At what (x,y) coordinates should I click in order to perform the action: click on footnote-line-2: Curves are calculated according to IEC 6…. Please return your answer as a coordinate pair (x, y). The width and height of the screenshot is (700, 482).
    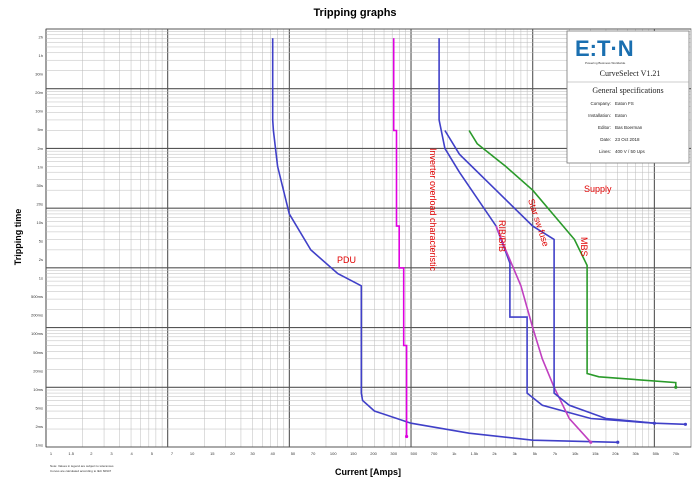
    Looking at the image, I should click on (81, 471).